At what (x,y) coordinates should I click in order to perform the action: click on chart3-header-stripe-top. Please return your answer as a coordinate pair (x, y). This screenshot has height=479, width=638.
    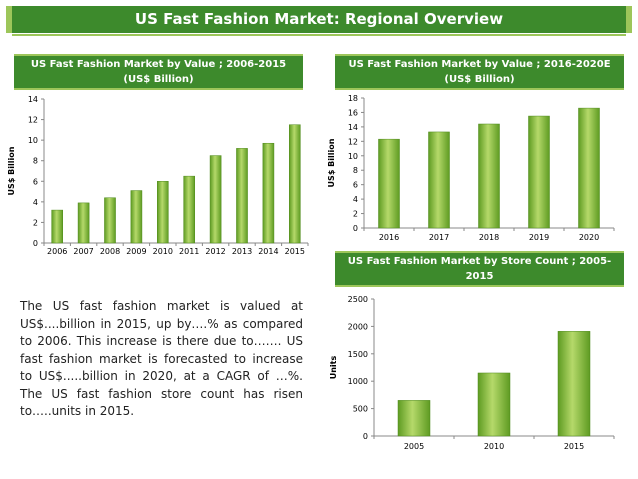
    Looking at the image, I should click on (479, 252).